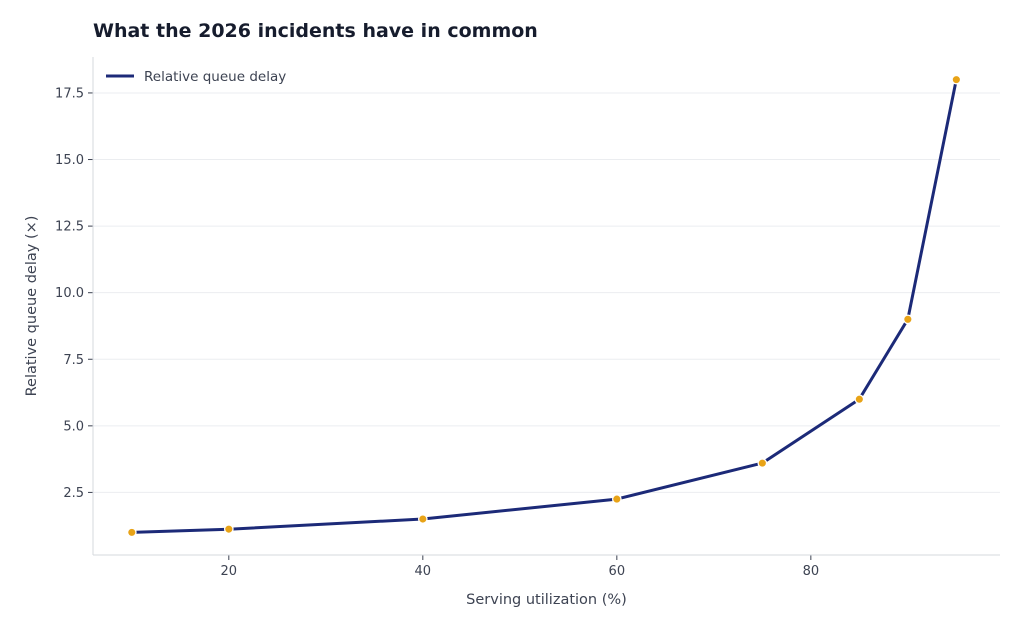  Describe the element at coordinates (69, 160) in the screenshot. I see `y-tick-label: 15.0` at that location.